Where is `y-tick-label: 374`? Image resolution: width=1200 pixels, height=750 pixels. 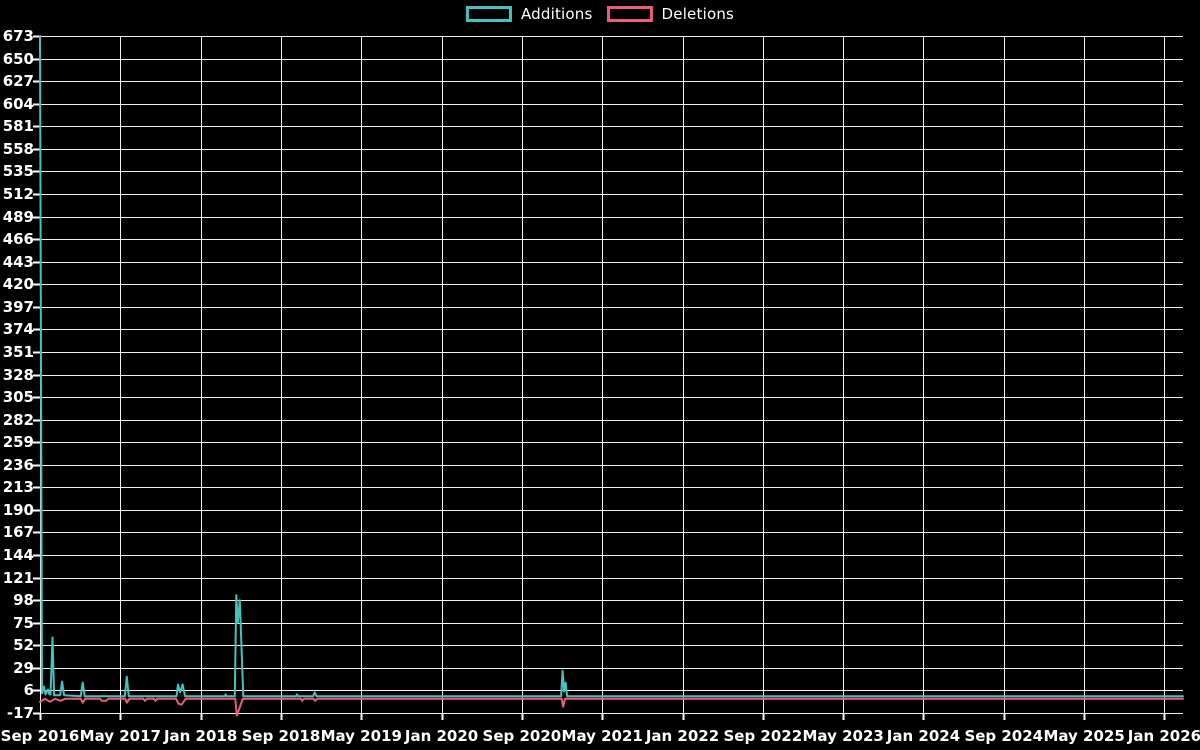
y-tick-label: 374 is located at coordinates (18, 329).